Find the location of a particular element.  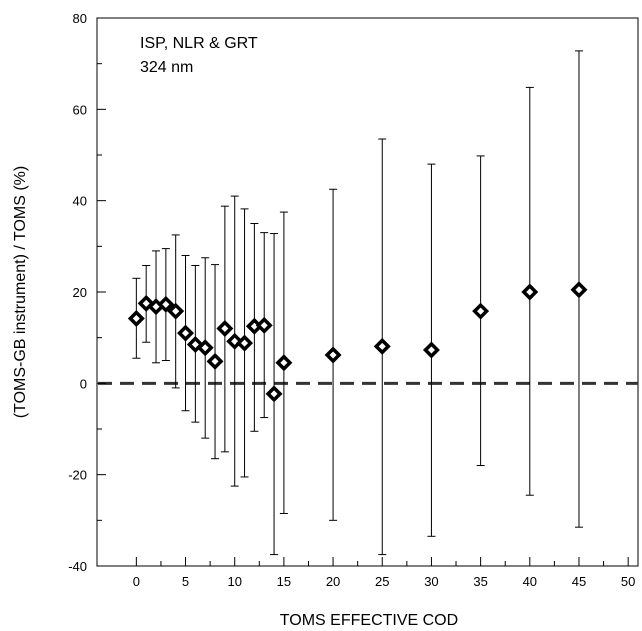

y-tick-label: -40 is located at coordinates (77, 566).